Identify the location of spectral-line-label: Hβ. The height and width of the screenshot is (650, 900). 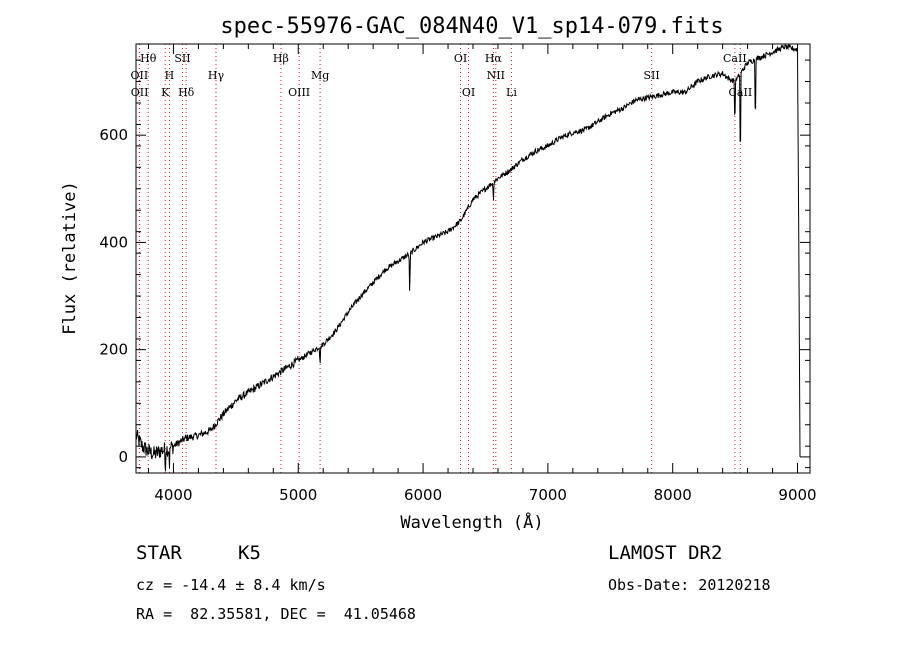
(281, 58).